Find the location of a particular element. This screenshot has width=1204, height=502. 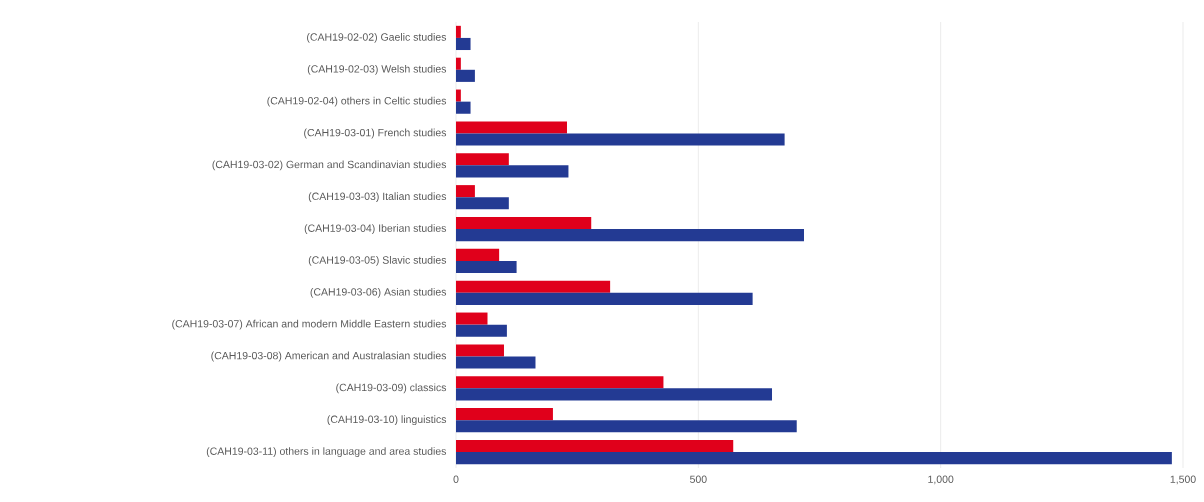

y-tick-label: (CAH19-03-10) linguistics is located at coordinates (387, 420).